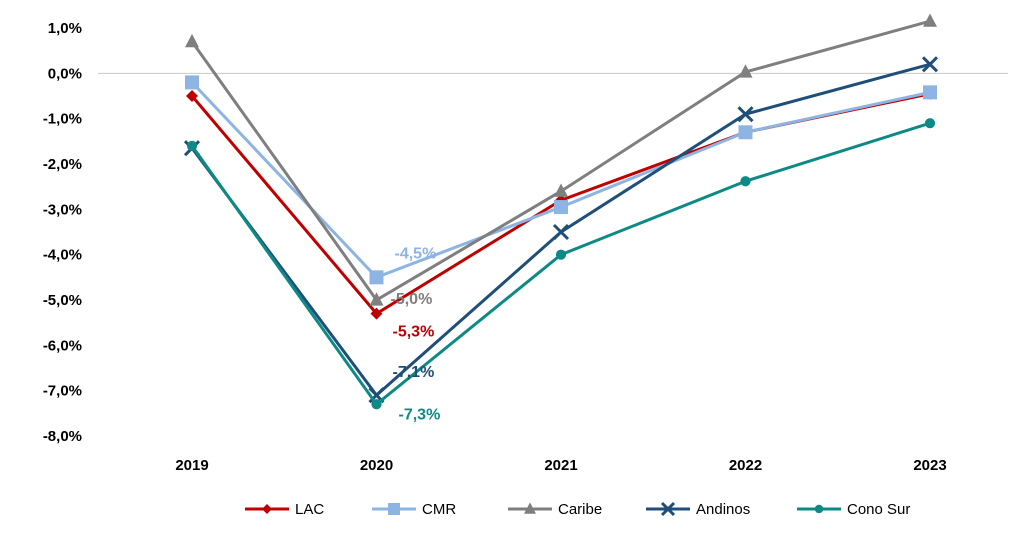 This screenshot has height=534, width=1024. I want to click on legend: LAC CMR Caribe Andinos Cono Sur, so click(577, 509).